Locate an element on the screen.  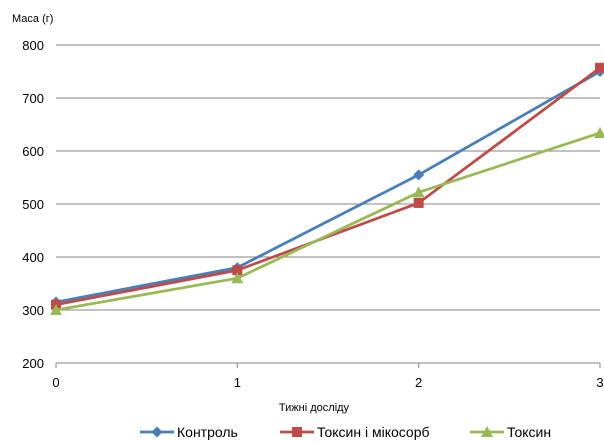
legend-label: Токсин is located at coordinates (529, 432).